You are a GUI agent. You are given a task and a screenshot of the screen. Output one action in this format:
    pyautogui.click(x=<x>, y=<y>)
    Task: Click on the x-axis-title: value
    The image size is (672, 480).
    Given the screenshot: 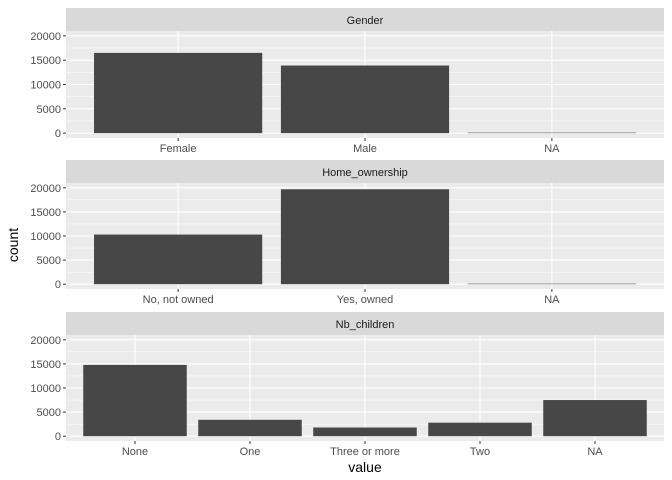 What is the action you would take?
    pyautogui.click(x=365, y=467)
    